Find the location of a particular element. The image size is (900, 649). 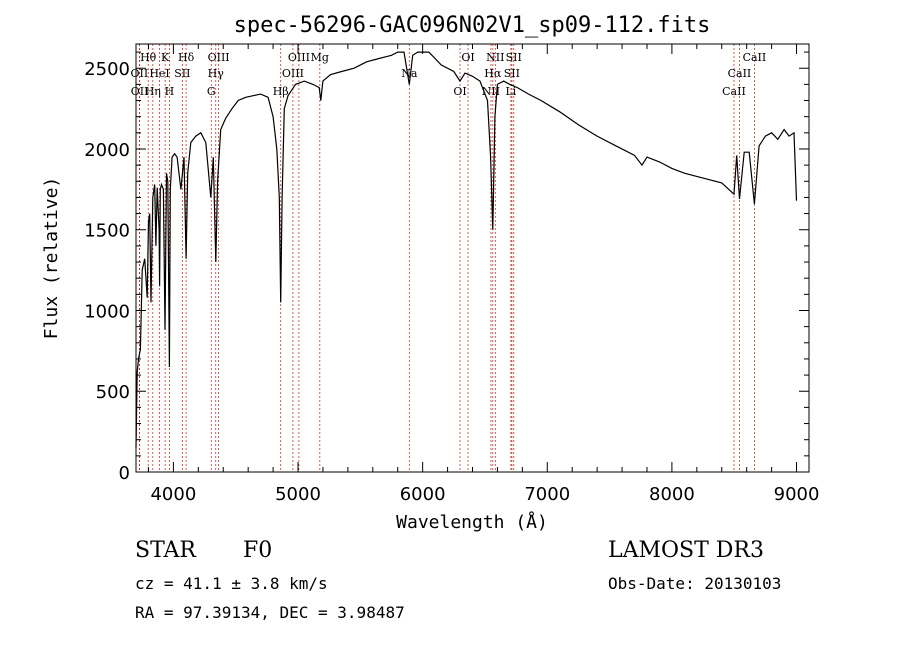

obs-date-text: Obs-Date: 20130103 is located at coordinates (695, 583).